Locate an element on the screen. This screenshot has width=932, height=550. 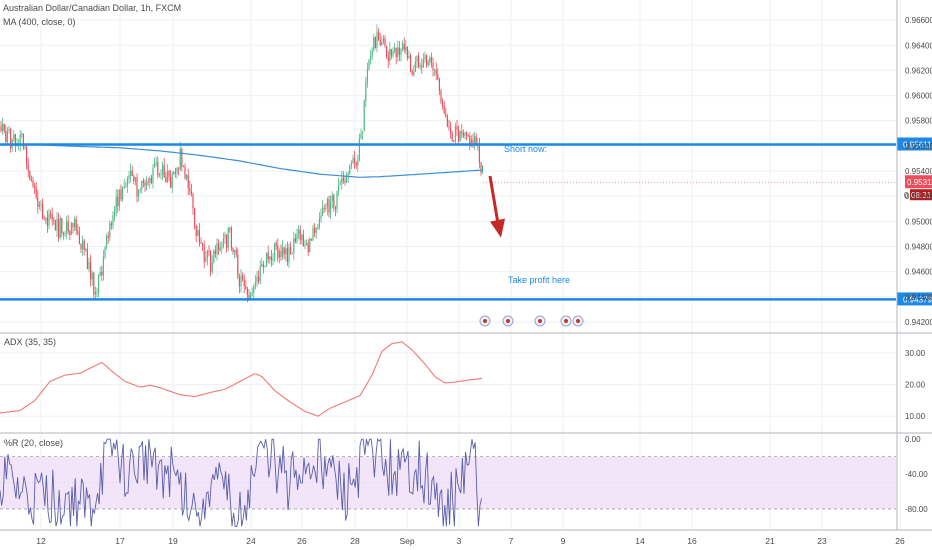
level-price-tag is located at coordinates (914, 299).